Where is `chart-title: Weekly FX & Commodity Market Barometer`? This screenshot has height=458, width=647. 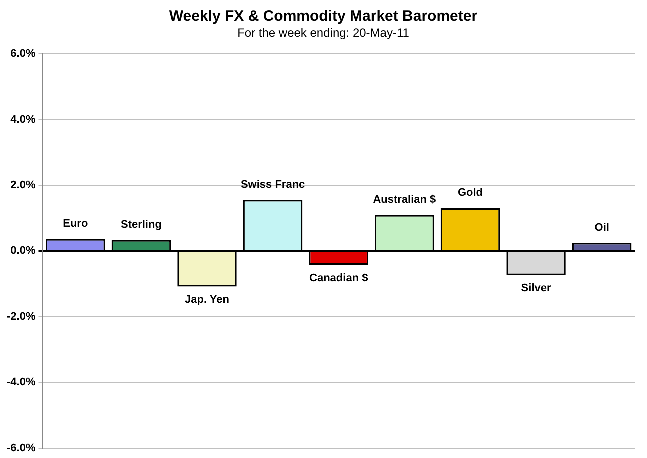
chart-title: Weekly FX & Commodity Market Barometer is located at coordinates (323, 16).